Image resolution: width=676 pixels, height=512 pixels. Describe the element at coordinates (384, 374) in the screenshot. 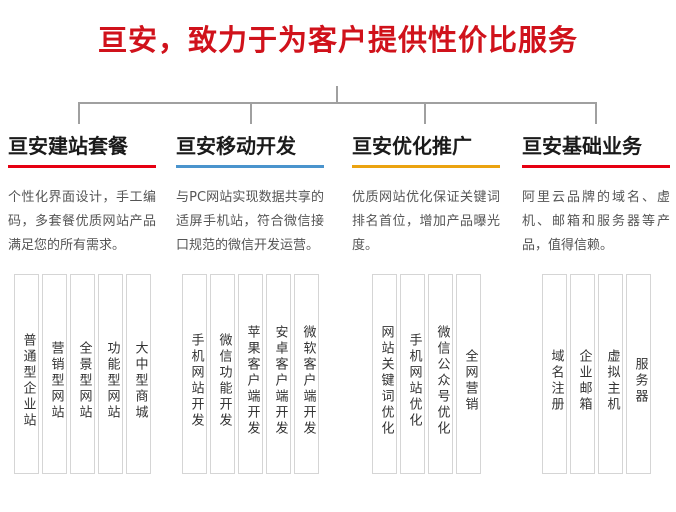

I see `service-item: 网站关键词优化` at that location.